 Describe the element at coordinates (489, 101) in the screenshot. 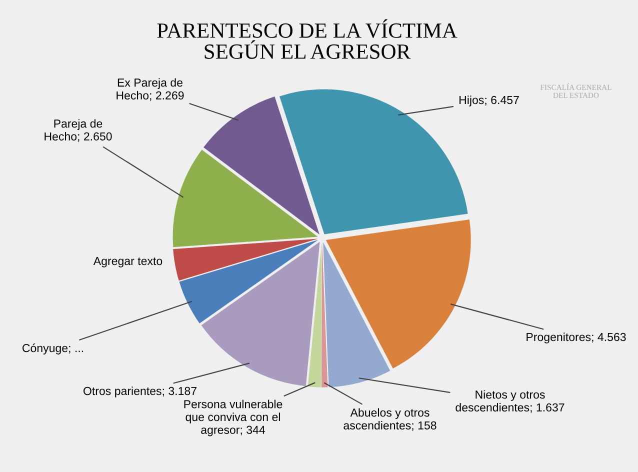

I see `slice-label: Hijos; 6.457` at that location.